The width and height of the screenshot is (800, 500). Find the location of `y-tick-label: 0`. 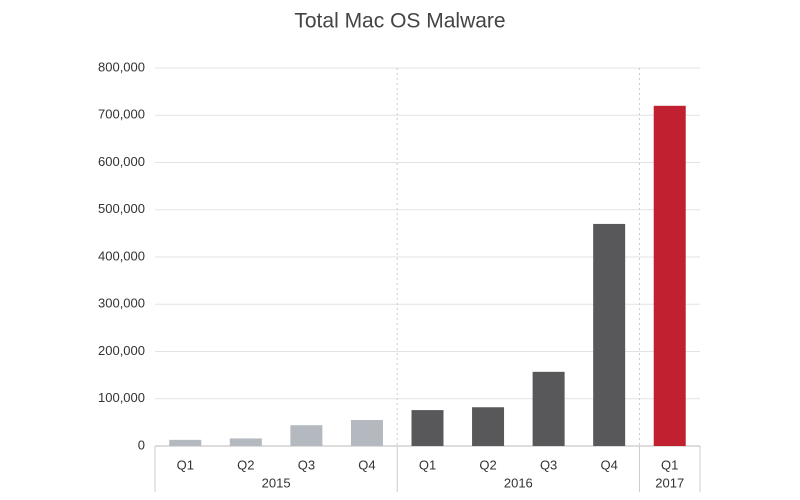

y-tick-label: 0 is located at coordinates (141, 444).